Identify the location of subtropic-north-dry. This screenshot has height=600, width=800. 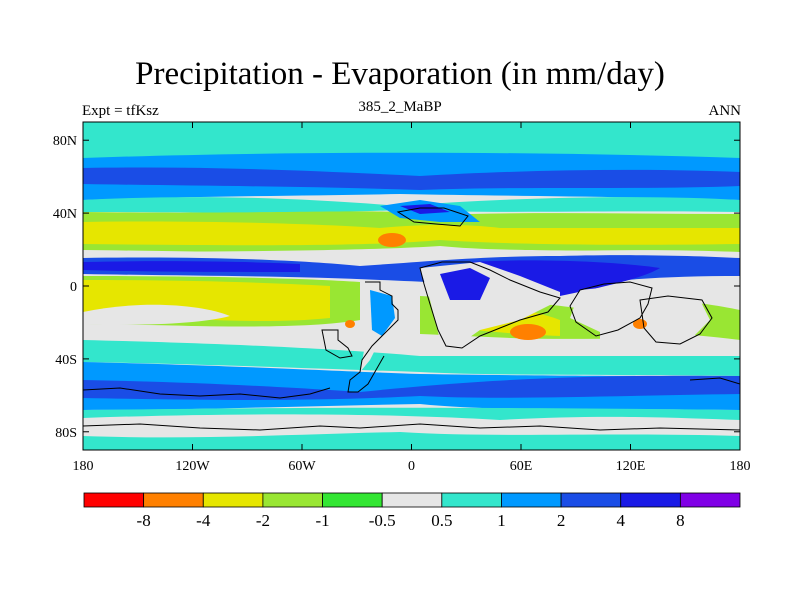
(411, 233).